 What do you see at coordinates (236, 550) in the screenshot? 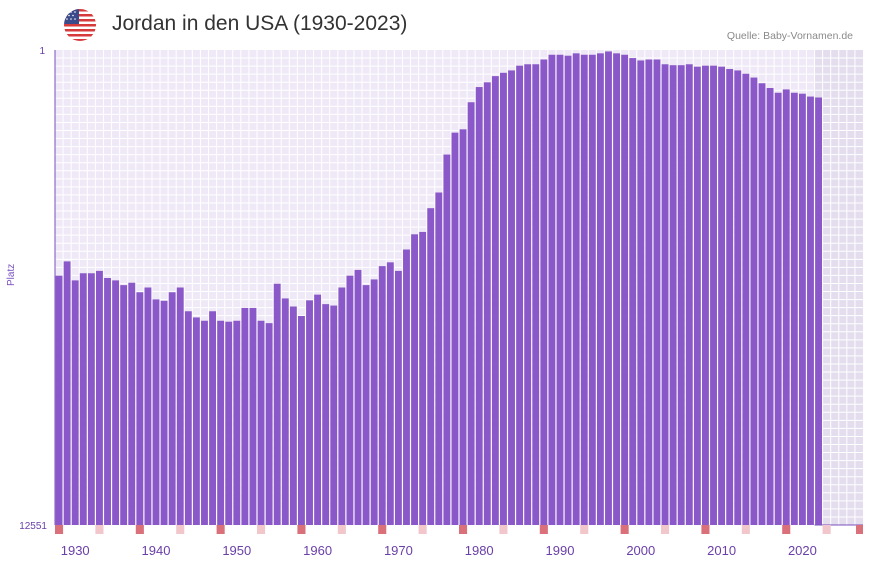
I see `x-tick-label: 1950` at bounding box center [236, 550].